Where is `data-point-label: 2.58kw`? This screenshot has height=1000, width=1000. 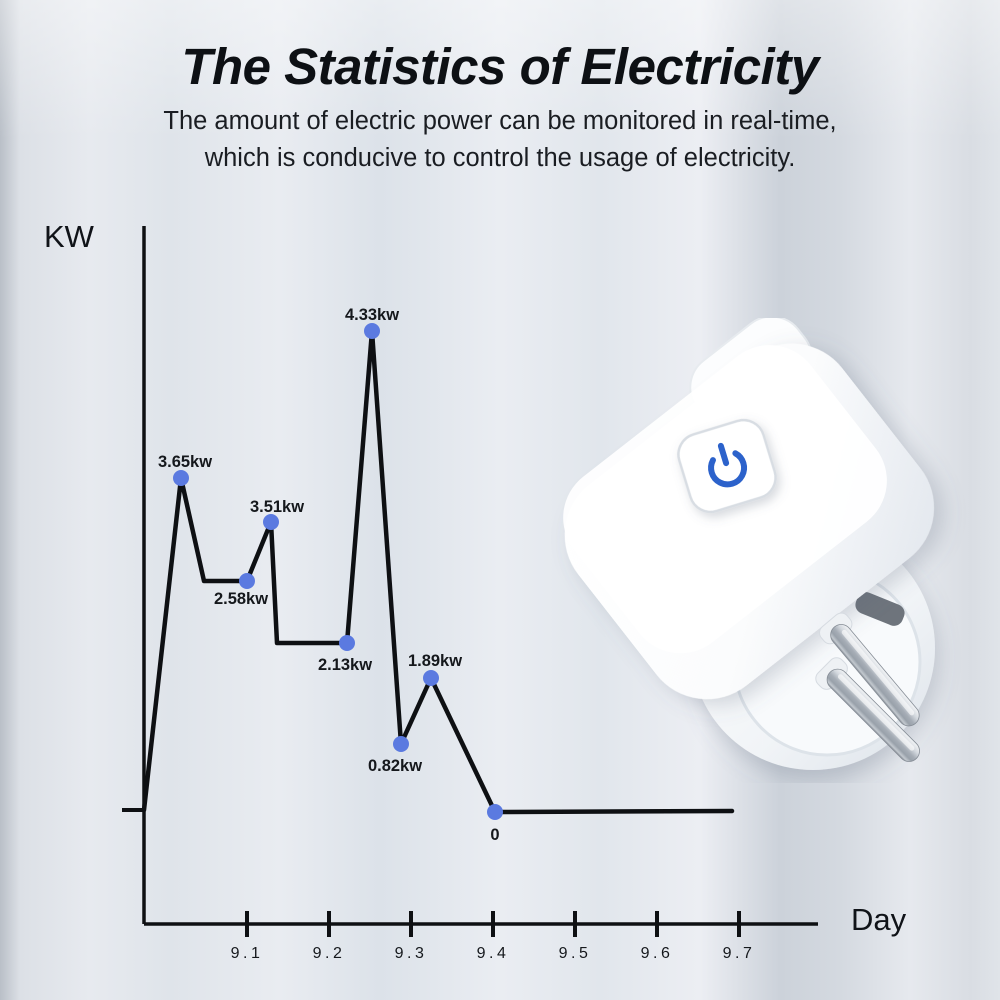
data-point-label: 2.58kw is located at coordinates (241, 599).